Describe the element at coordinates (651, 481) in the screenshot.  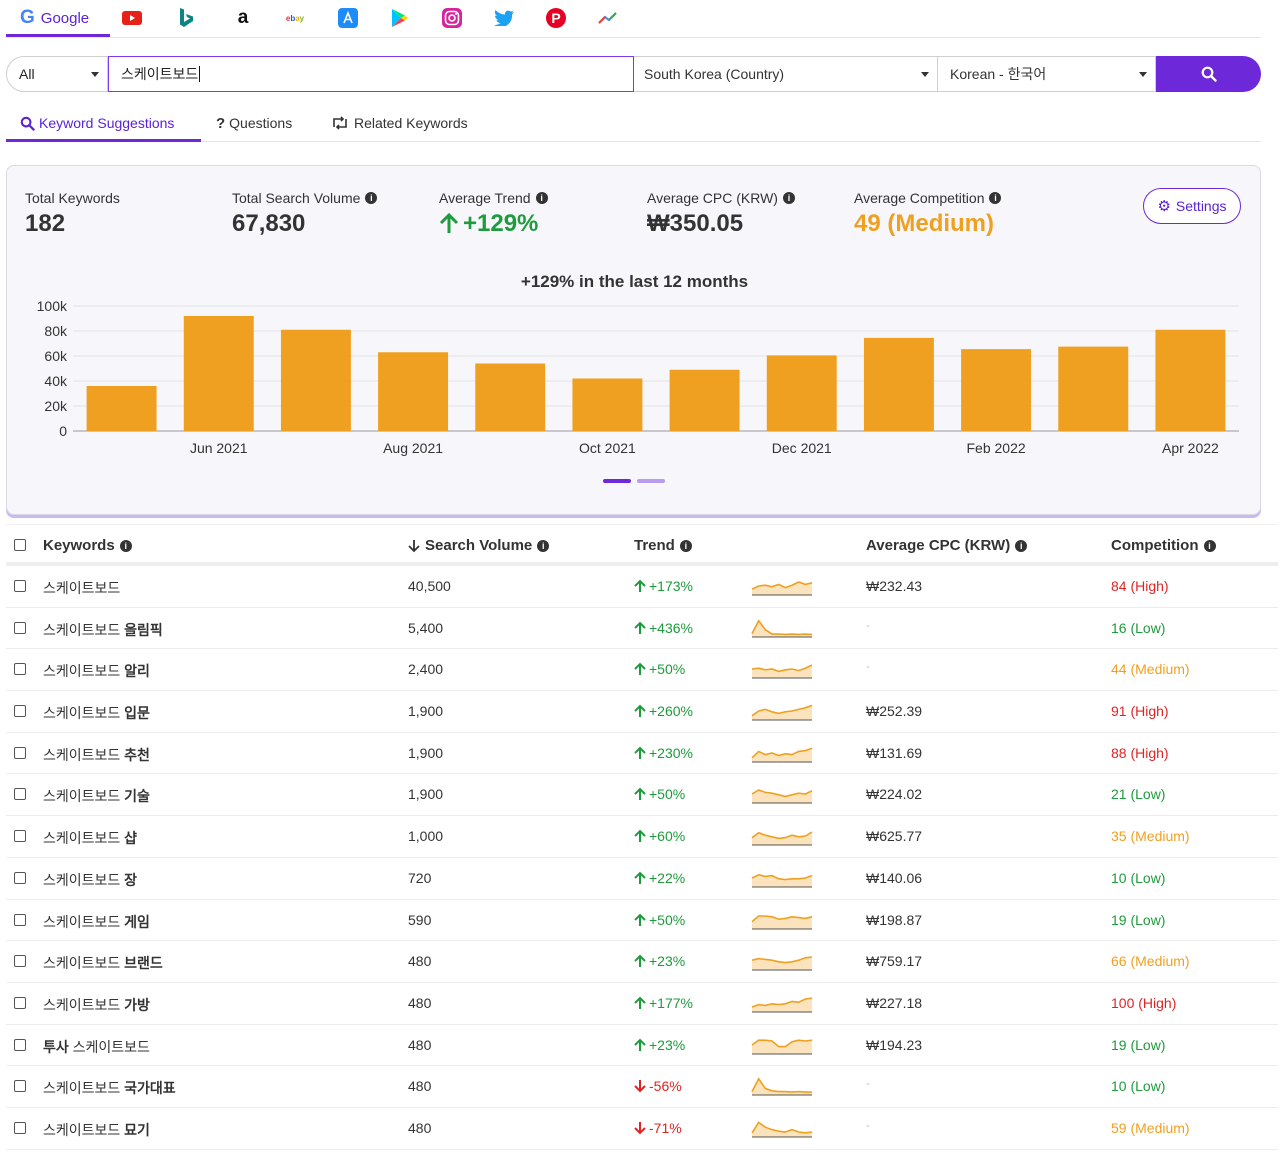
I see `pager-dot` at that location.